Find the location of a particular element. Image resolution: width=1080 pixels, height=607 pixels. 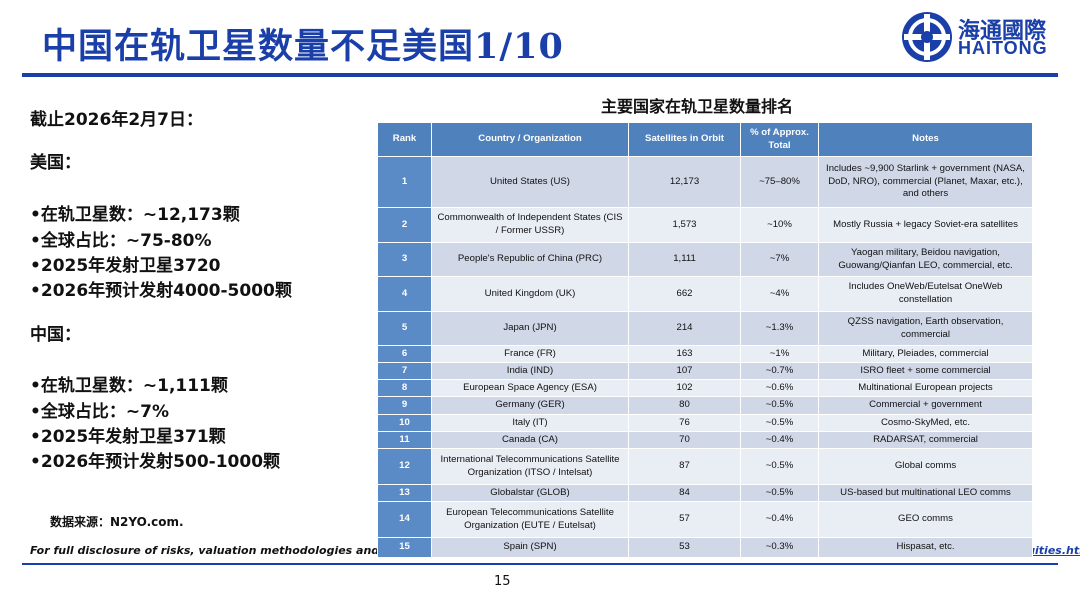

table-cell: ~4% is located at coordinates (779, 294).